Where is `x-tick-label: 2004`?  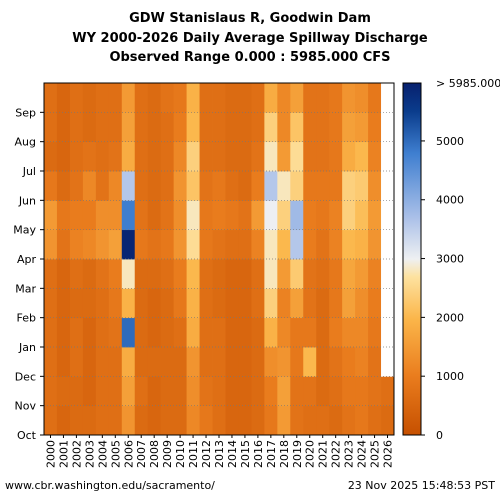 x-tick-label: 2004 is located at coordinates (102, 454).